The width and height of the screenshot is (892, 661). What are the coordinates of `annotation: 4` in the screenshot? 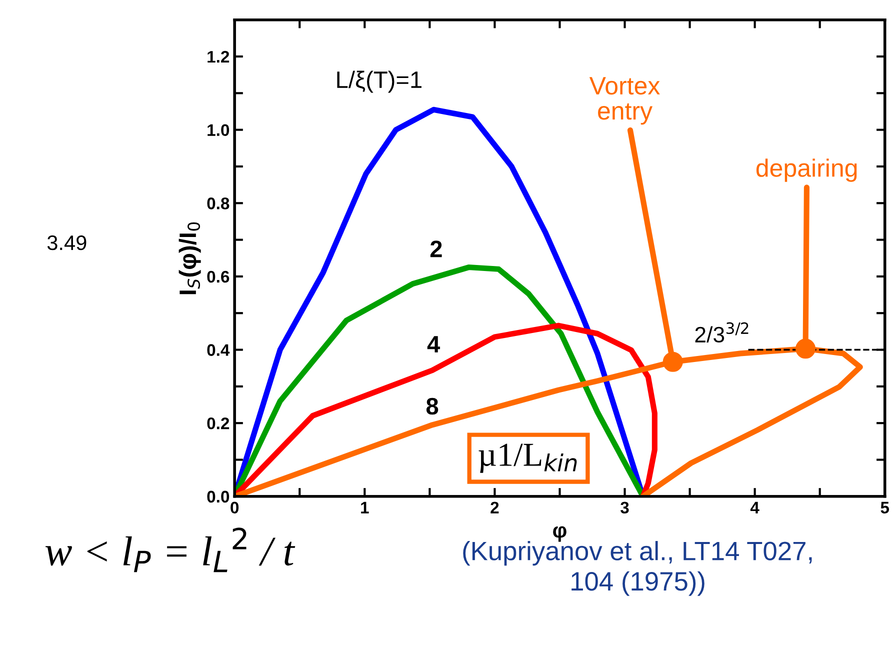 It's located at (433, 344).